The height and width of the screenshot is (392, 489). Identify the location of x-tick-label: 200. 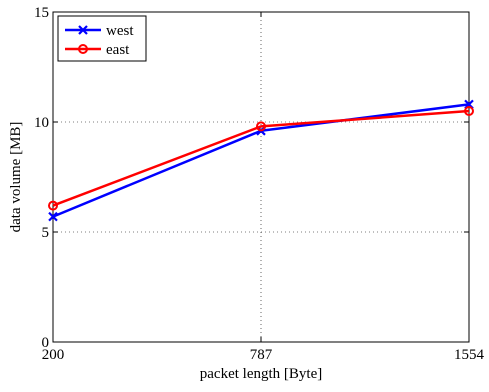
(53, 355).